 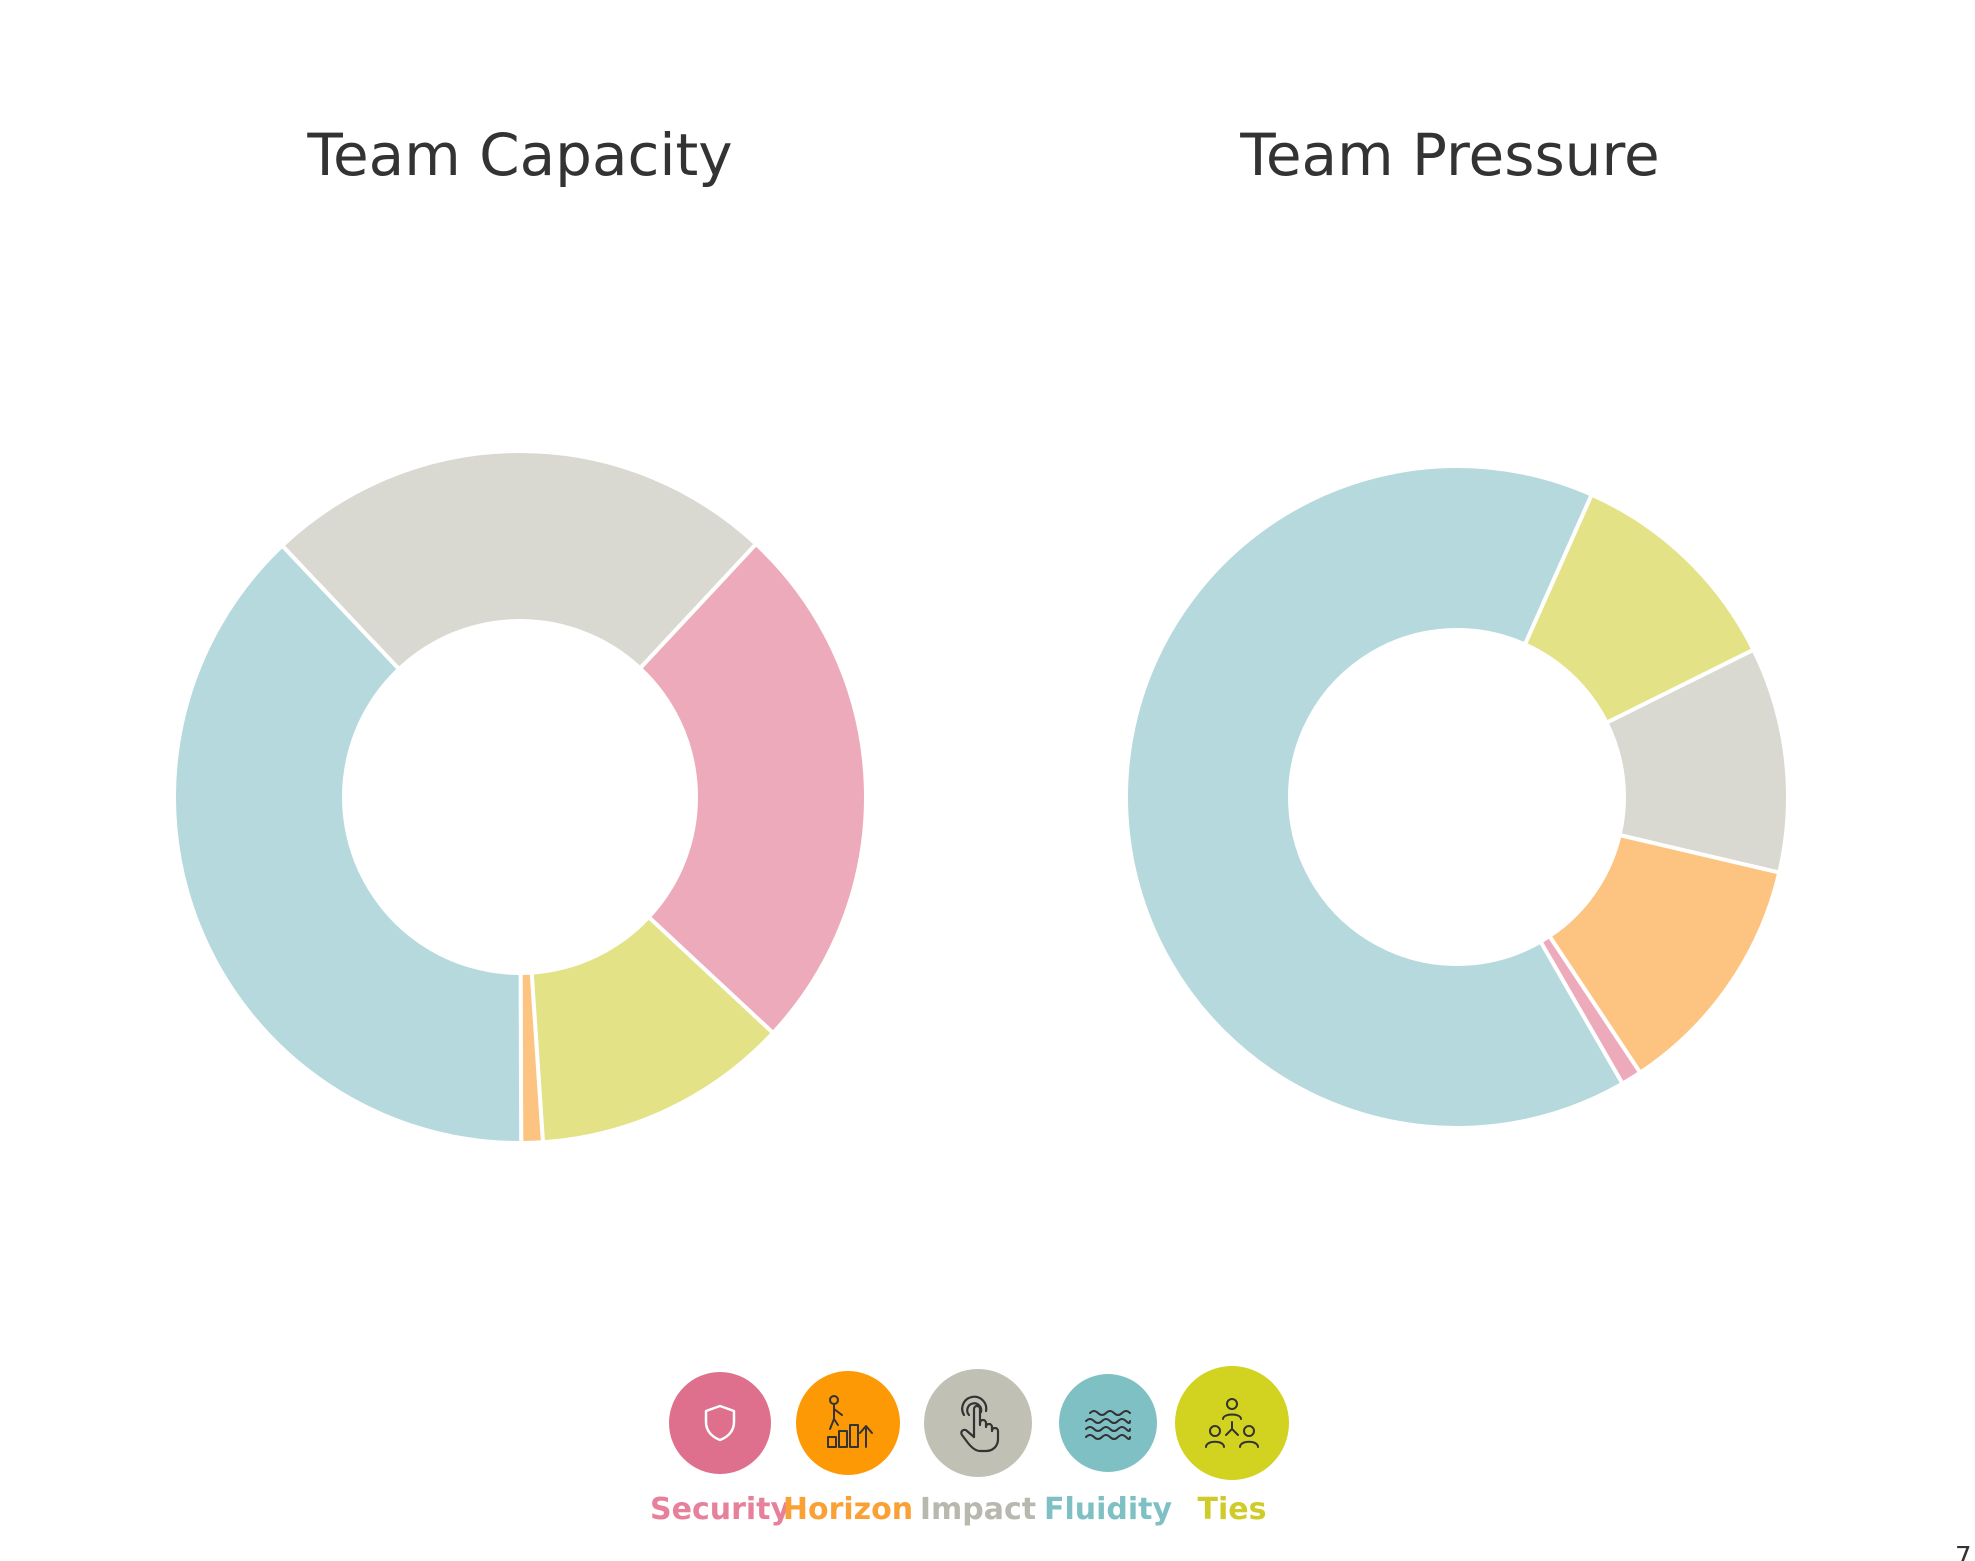 I want to click on legend-item-ties: Ties, so click(x=1232, y=1450).